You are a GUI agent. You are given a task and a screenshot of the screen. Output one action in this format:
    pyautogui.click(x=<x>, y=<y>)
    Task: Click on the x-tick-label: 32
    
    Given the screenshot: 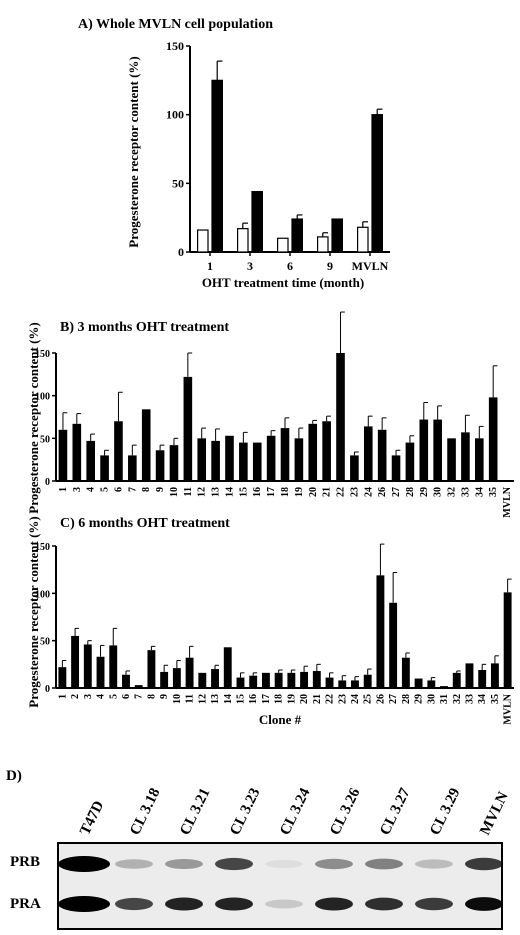 What is the action you would take?
    pyautogui.click(x=452, y=492)
    